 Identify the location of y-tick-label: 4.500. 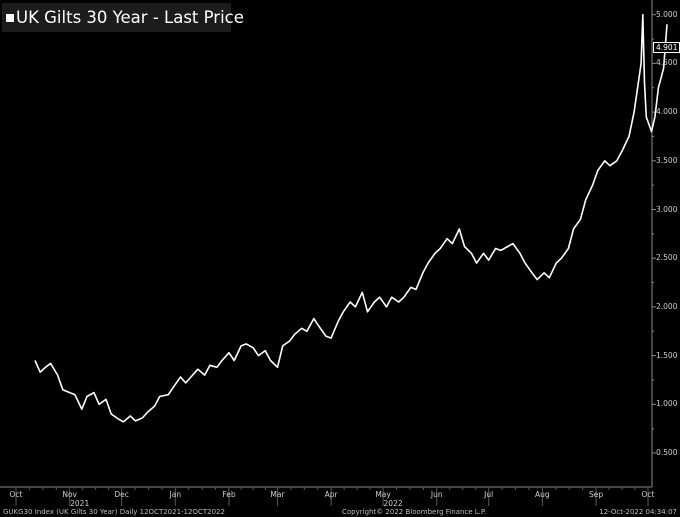
(667, 63).